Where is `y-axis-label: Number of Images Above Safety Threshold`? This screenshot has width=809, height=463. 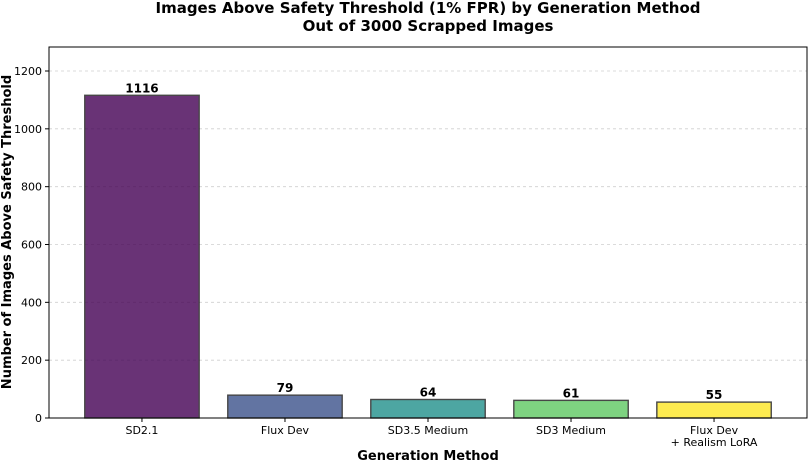 y-axis-label: Number of Images Above Safety Threshold is located at coordinates (7, 232).